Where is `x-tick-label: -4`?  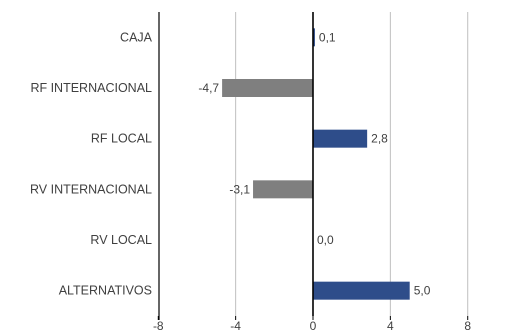
x-tick-label: -4 is located at coordinates (235, 326).